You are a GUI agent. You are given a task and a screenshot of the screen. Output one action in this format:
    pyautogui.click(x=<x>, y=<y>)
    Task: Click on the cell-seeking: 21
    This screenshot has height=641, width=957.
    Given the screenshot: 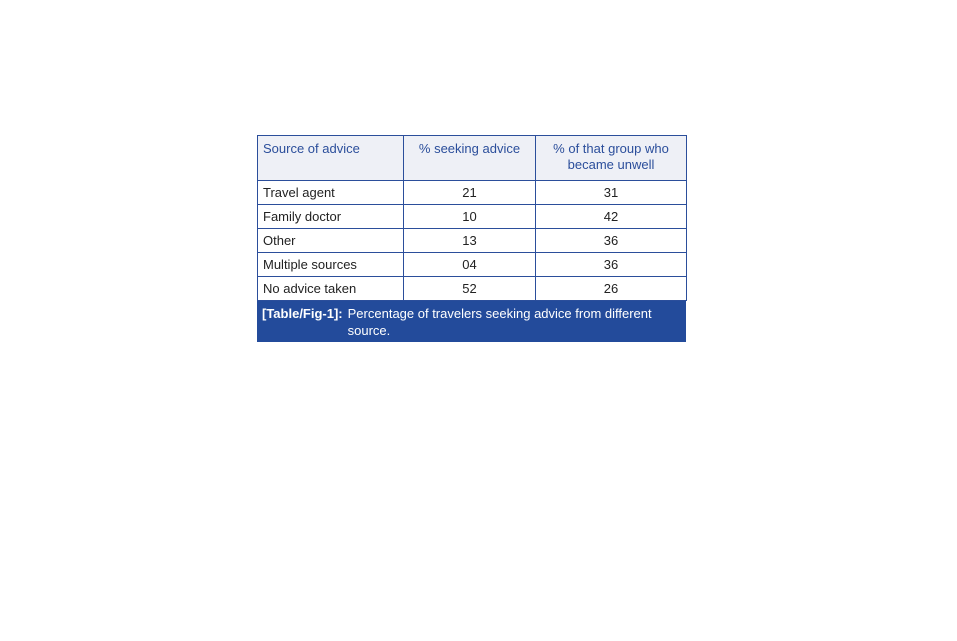 What is the action you would take?
    pyautogui.click(x=469, y=192)
    